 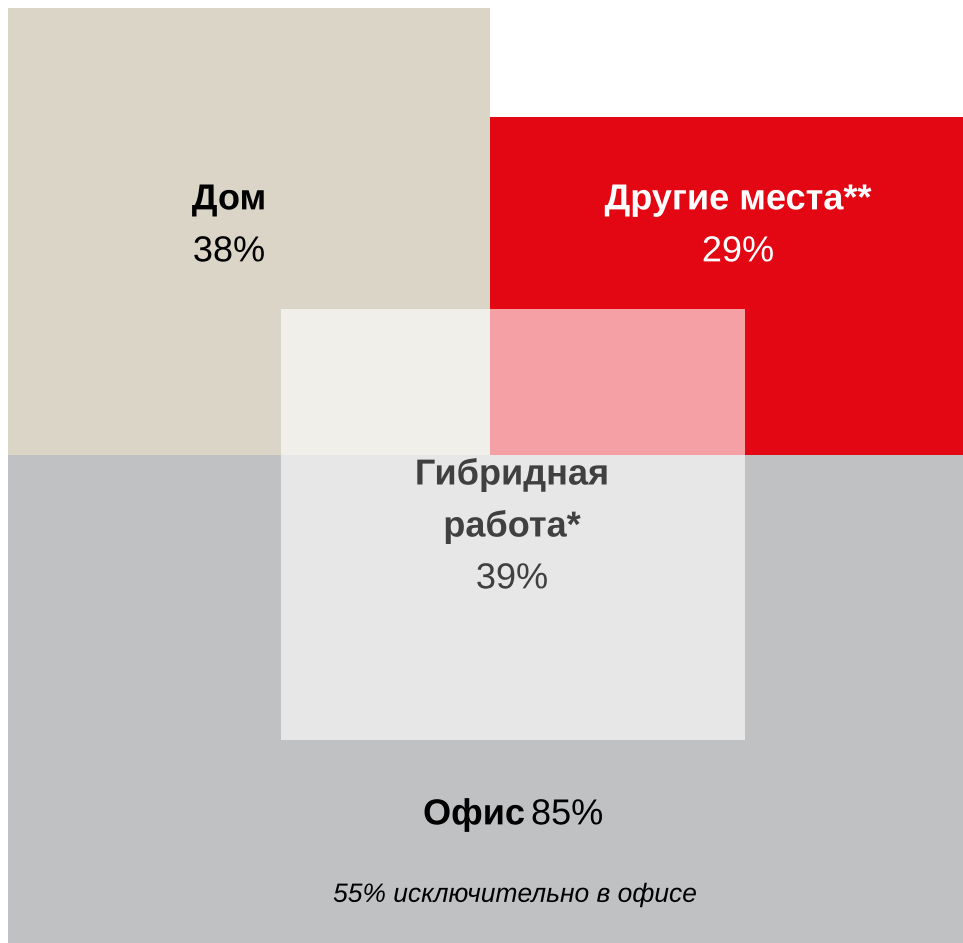 I want to click on category-label: Гибридная работа*, so click(x=512, y=501).